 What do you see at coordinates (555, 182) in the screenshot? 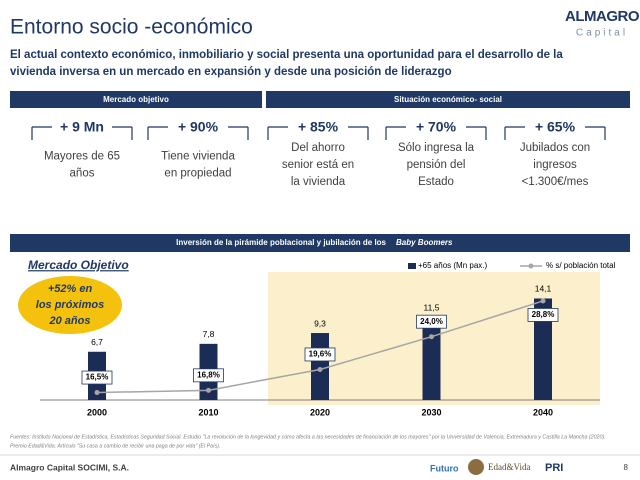
I see `kpi-text: <1.300€/mes` at bounding box center [555, 182].